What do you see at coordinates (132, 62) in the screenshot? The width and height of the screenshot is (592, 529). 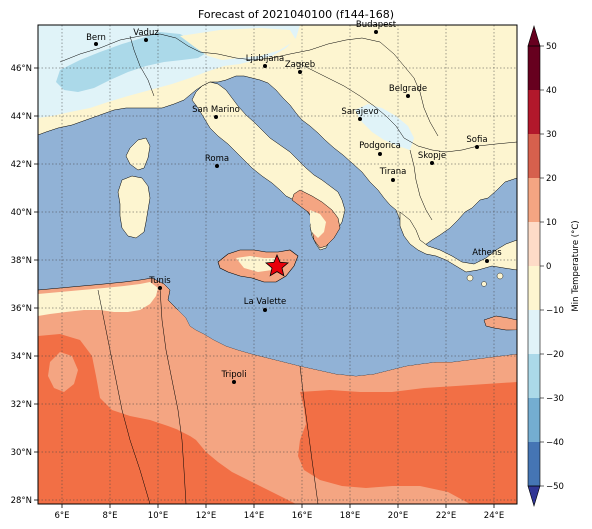 I see `alps-colder` at bounding box center [132, 62].